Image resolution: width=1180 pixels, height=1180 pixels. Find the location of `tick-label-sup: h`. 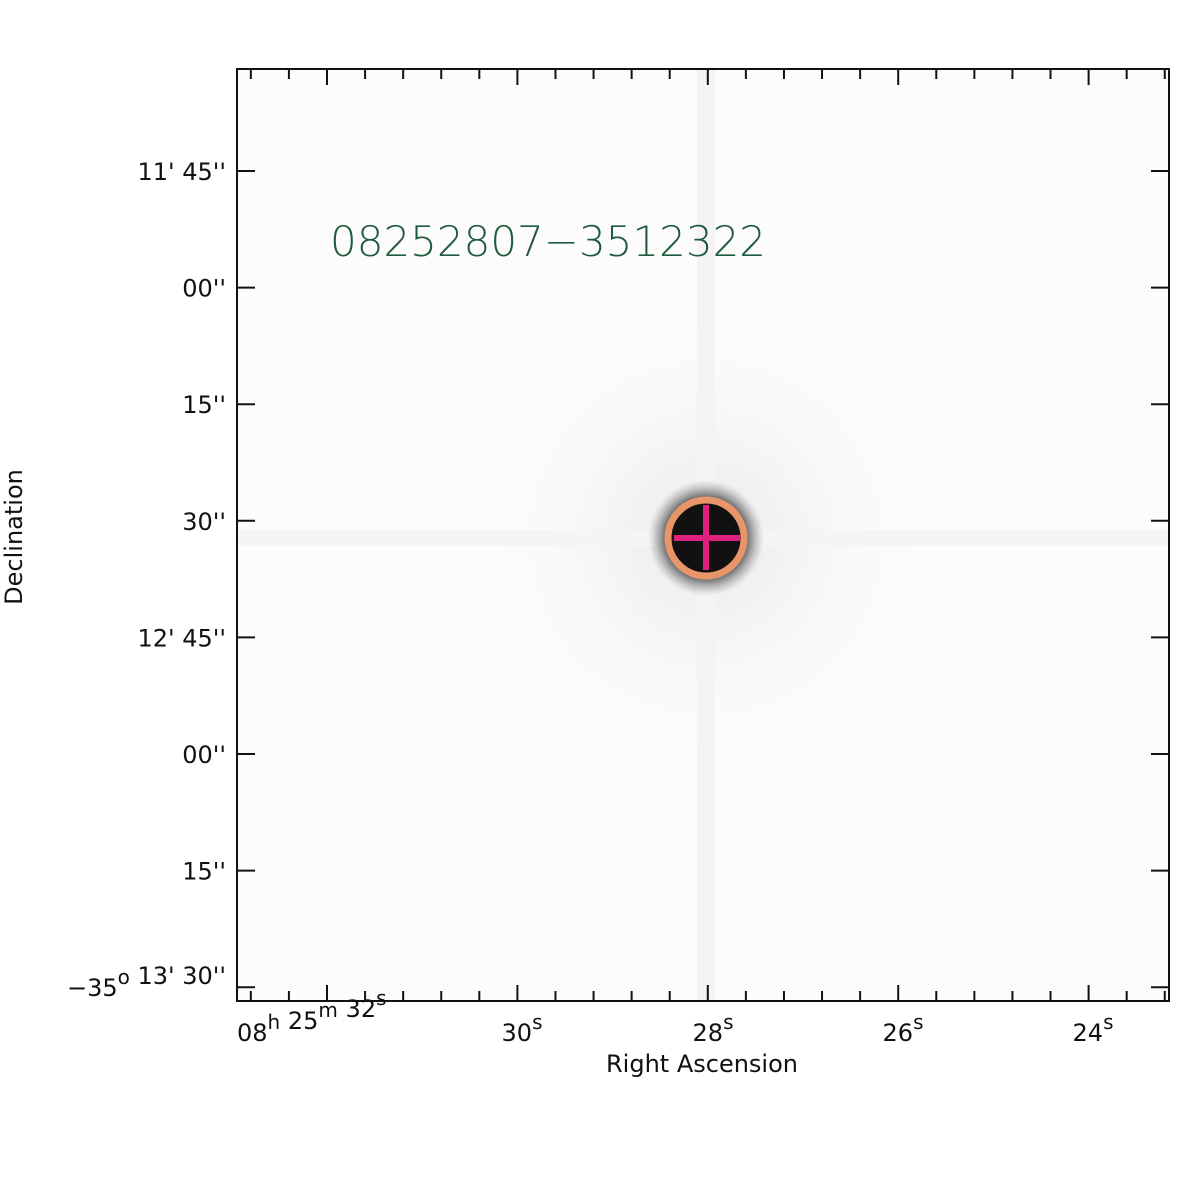

tick-label-sup: h is located at coordinates (274, 1022).